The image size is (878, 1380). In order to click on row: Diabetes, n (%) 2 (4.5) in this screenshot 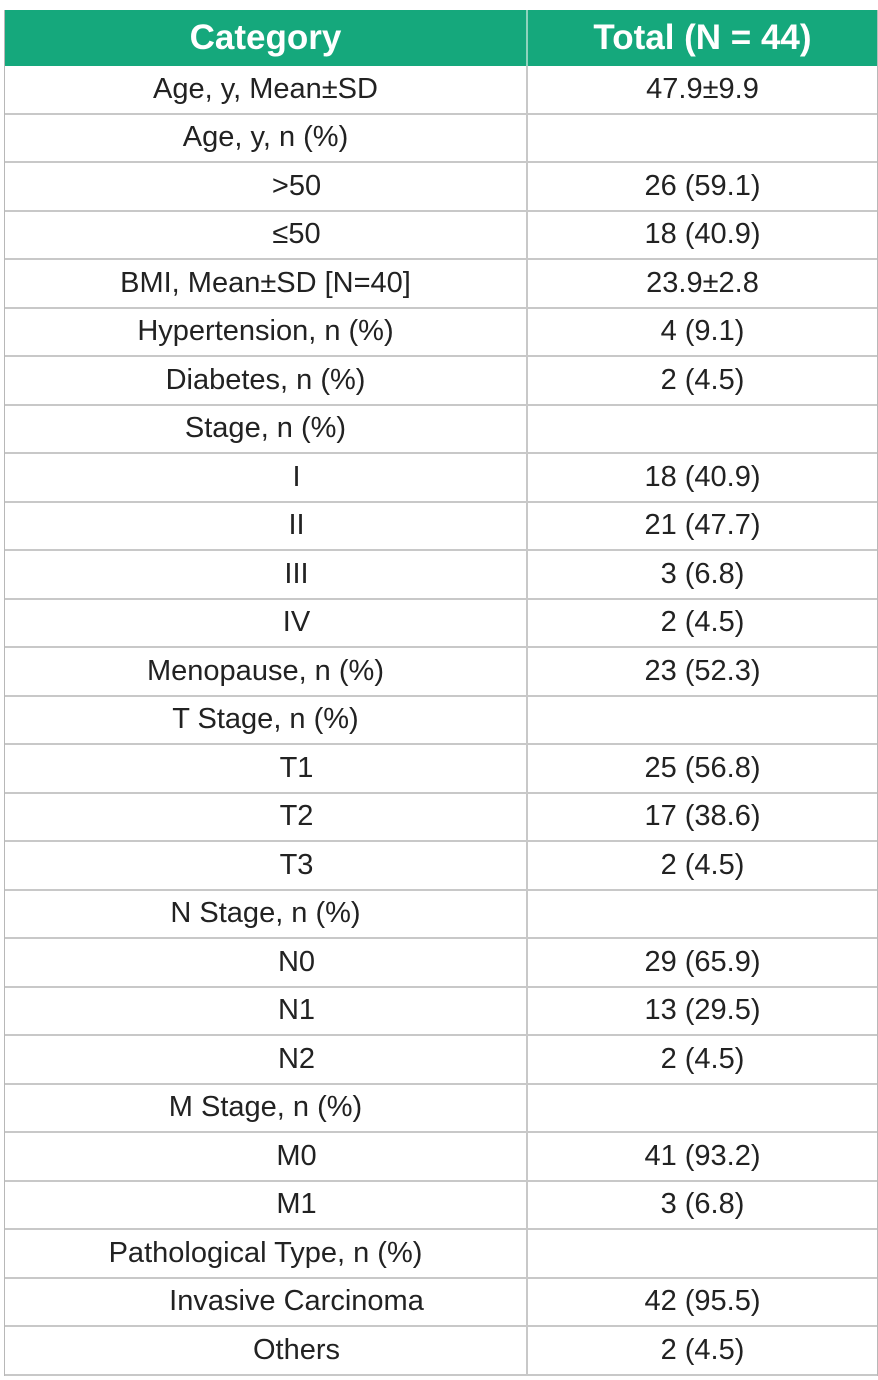, I will do `click(441, 381)`.